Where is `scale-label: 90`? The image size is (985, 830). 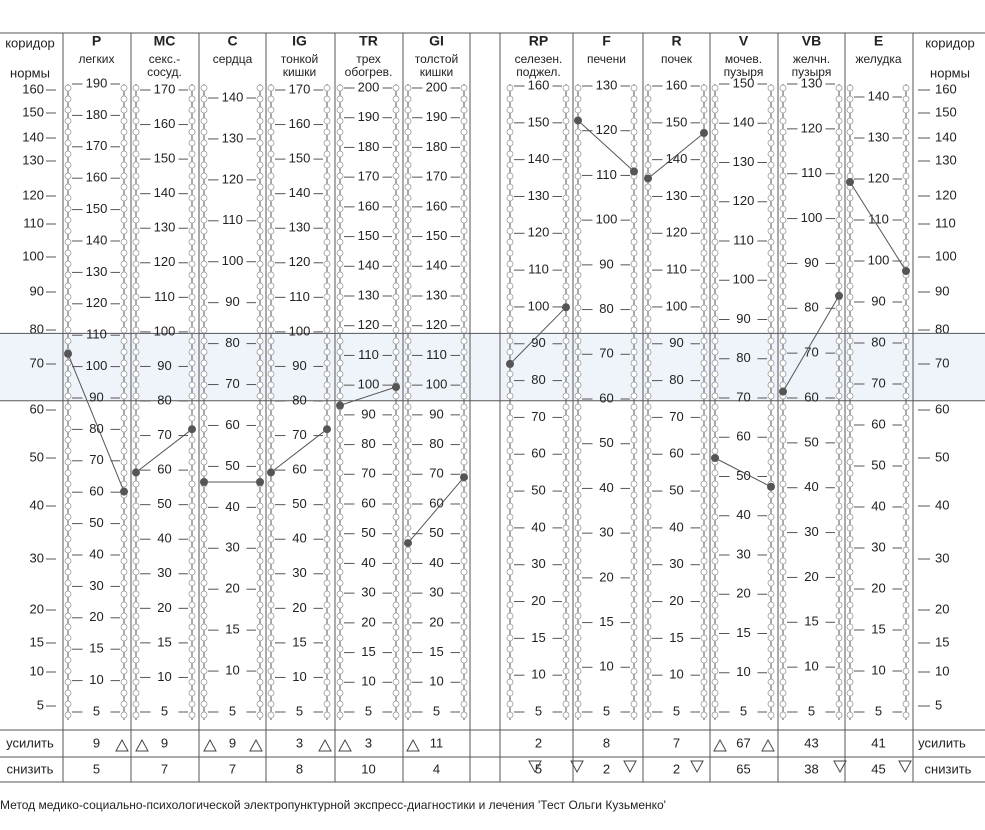 scale-label: 90 is located at coordinates (37, 290).